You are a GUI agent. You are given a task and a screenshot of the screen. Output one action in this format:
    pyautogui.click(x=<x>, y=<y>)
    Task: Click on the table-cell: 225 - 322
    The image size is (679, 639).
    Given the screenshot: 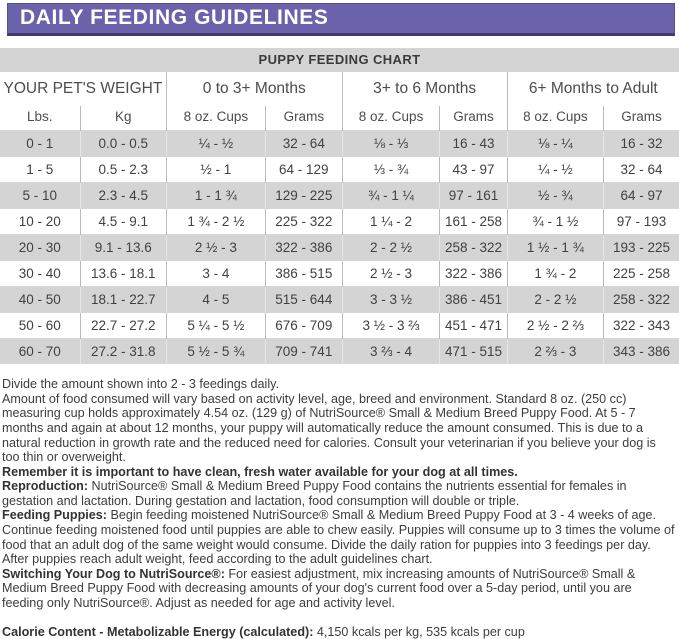 What is the action you would take?
    pyautogui.click(x=303, y=221)
    